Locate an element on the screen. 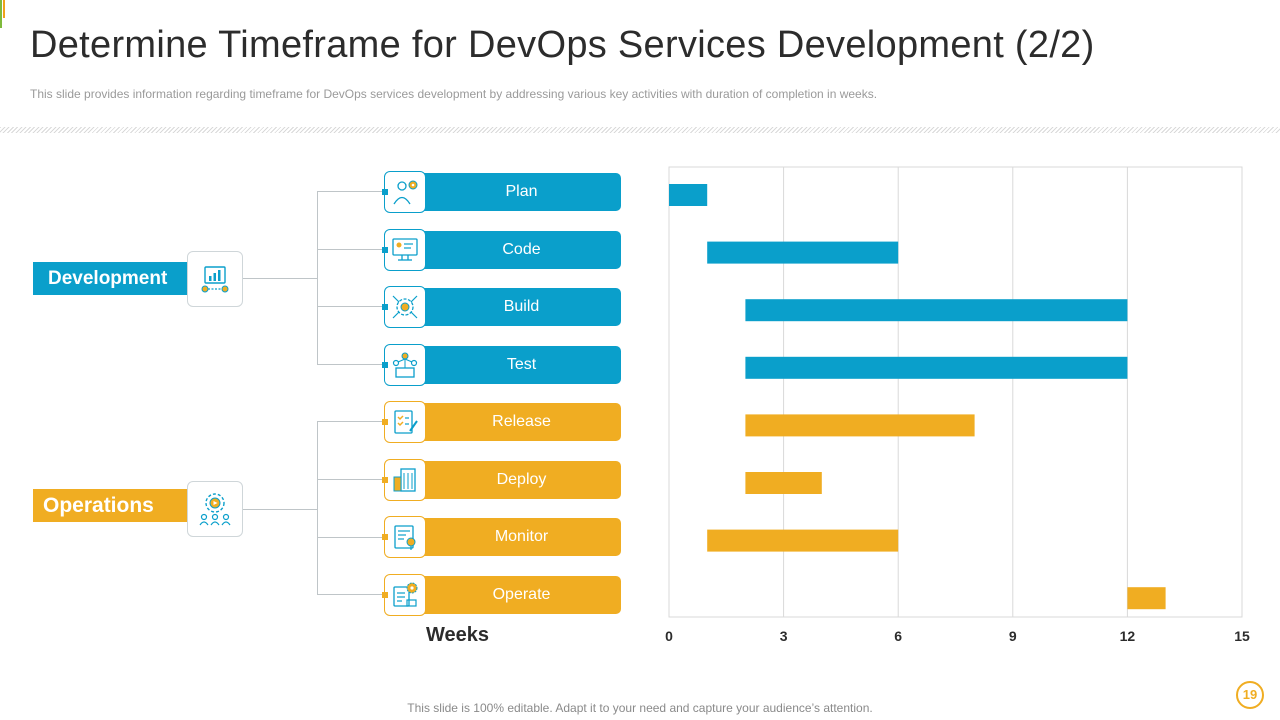 The height and width of the screenshot is (720, 1280). gantt-bar-release is located at coordinates (860, 425).